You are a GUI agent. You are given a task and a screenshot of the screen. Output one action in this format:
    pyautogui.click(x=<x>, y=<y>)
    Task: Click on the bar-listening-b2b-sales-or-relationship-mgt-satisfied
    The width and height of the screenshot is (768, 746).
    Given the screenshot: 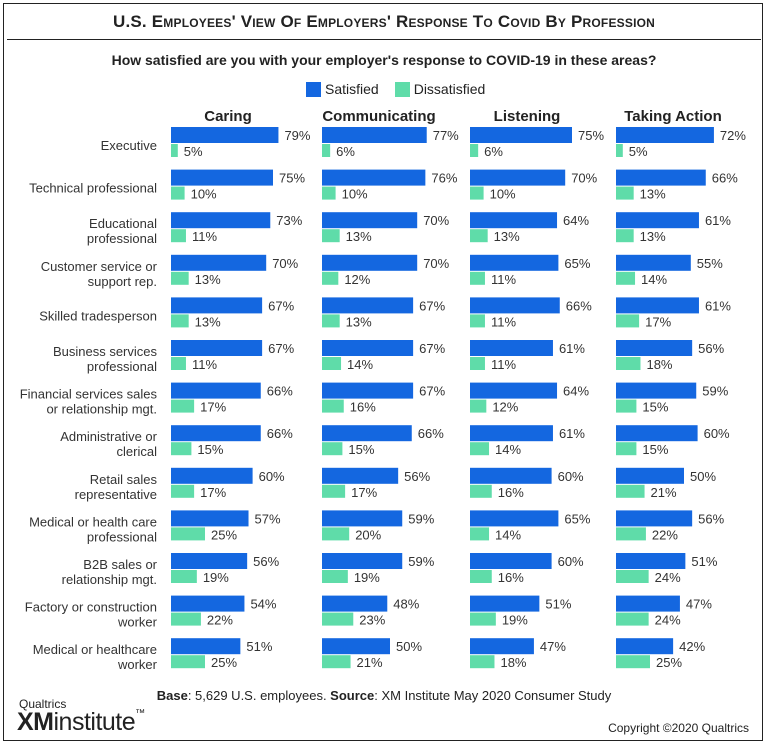 What is the action you would take?
    pyautogui.click(x=511, y=561)
    